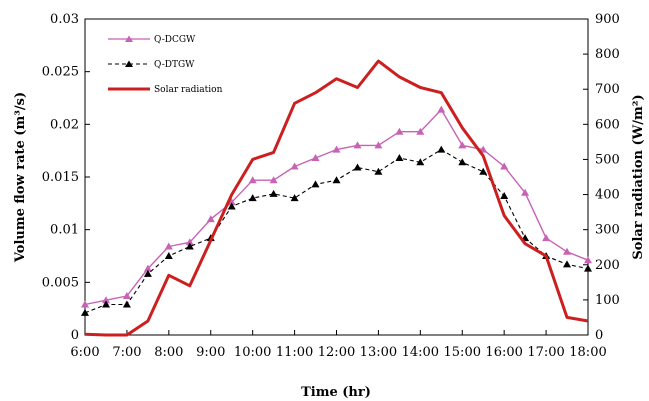 This screenshot has height=401, width=649. Describe the element at coordinates (462, 352) in the screenshot. I see `x-tick-label: 15:00` at that location.